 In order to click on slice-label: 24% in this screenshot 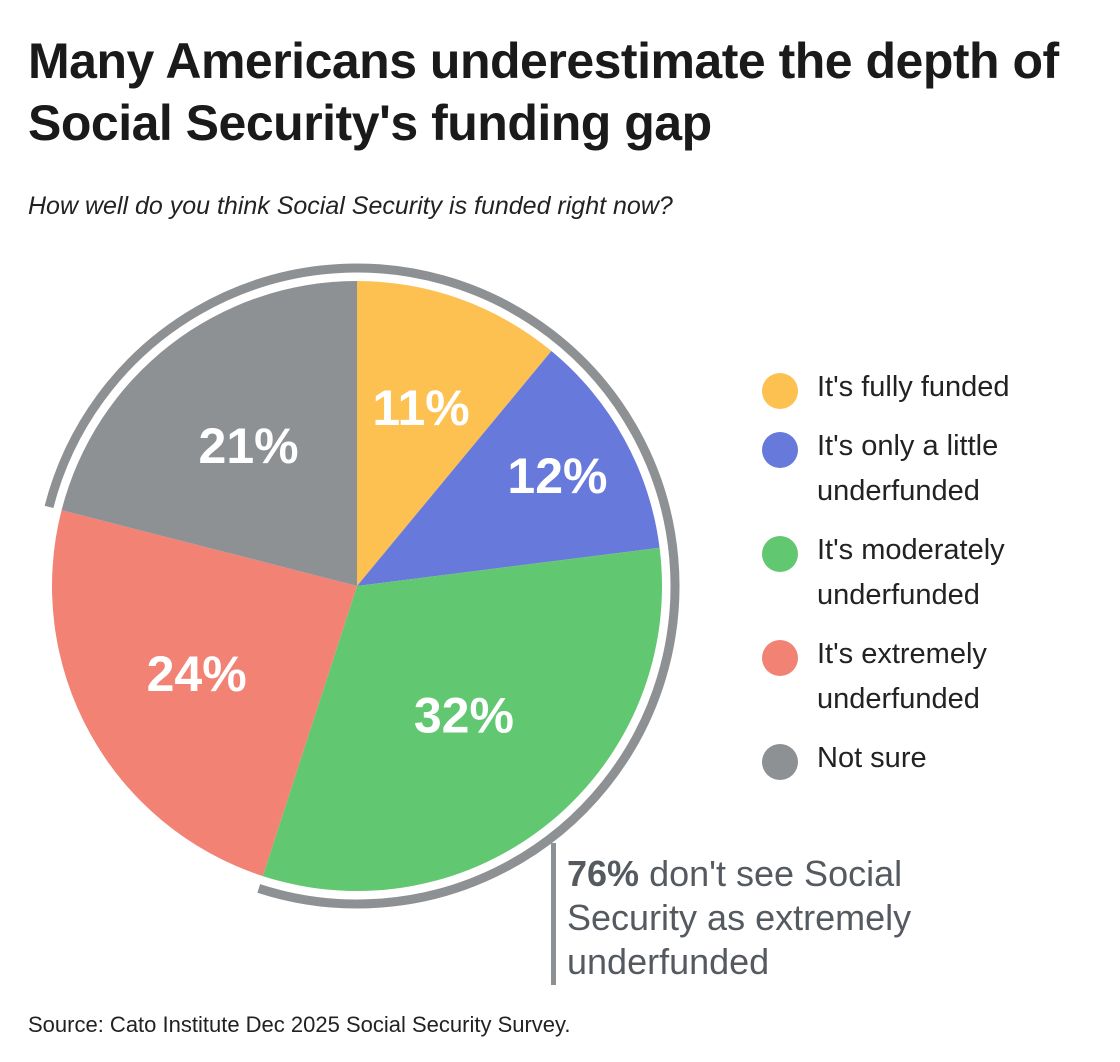, I will do `click(197, 674)`.